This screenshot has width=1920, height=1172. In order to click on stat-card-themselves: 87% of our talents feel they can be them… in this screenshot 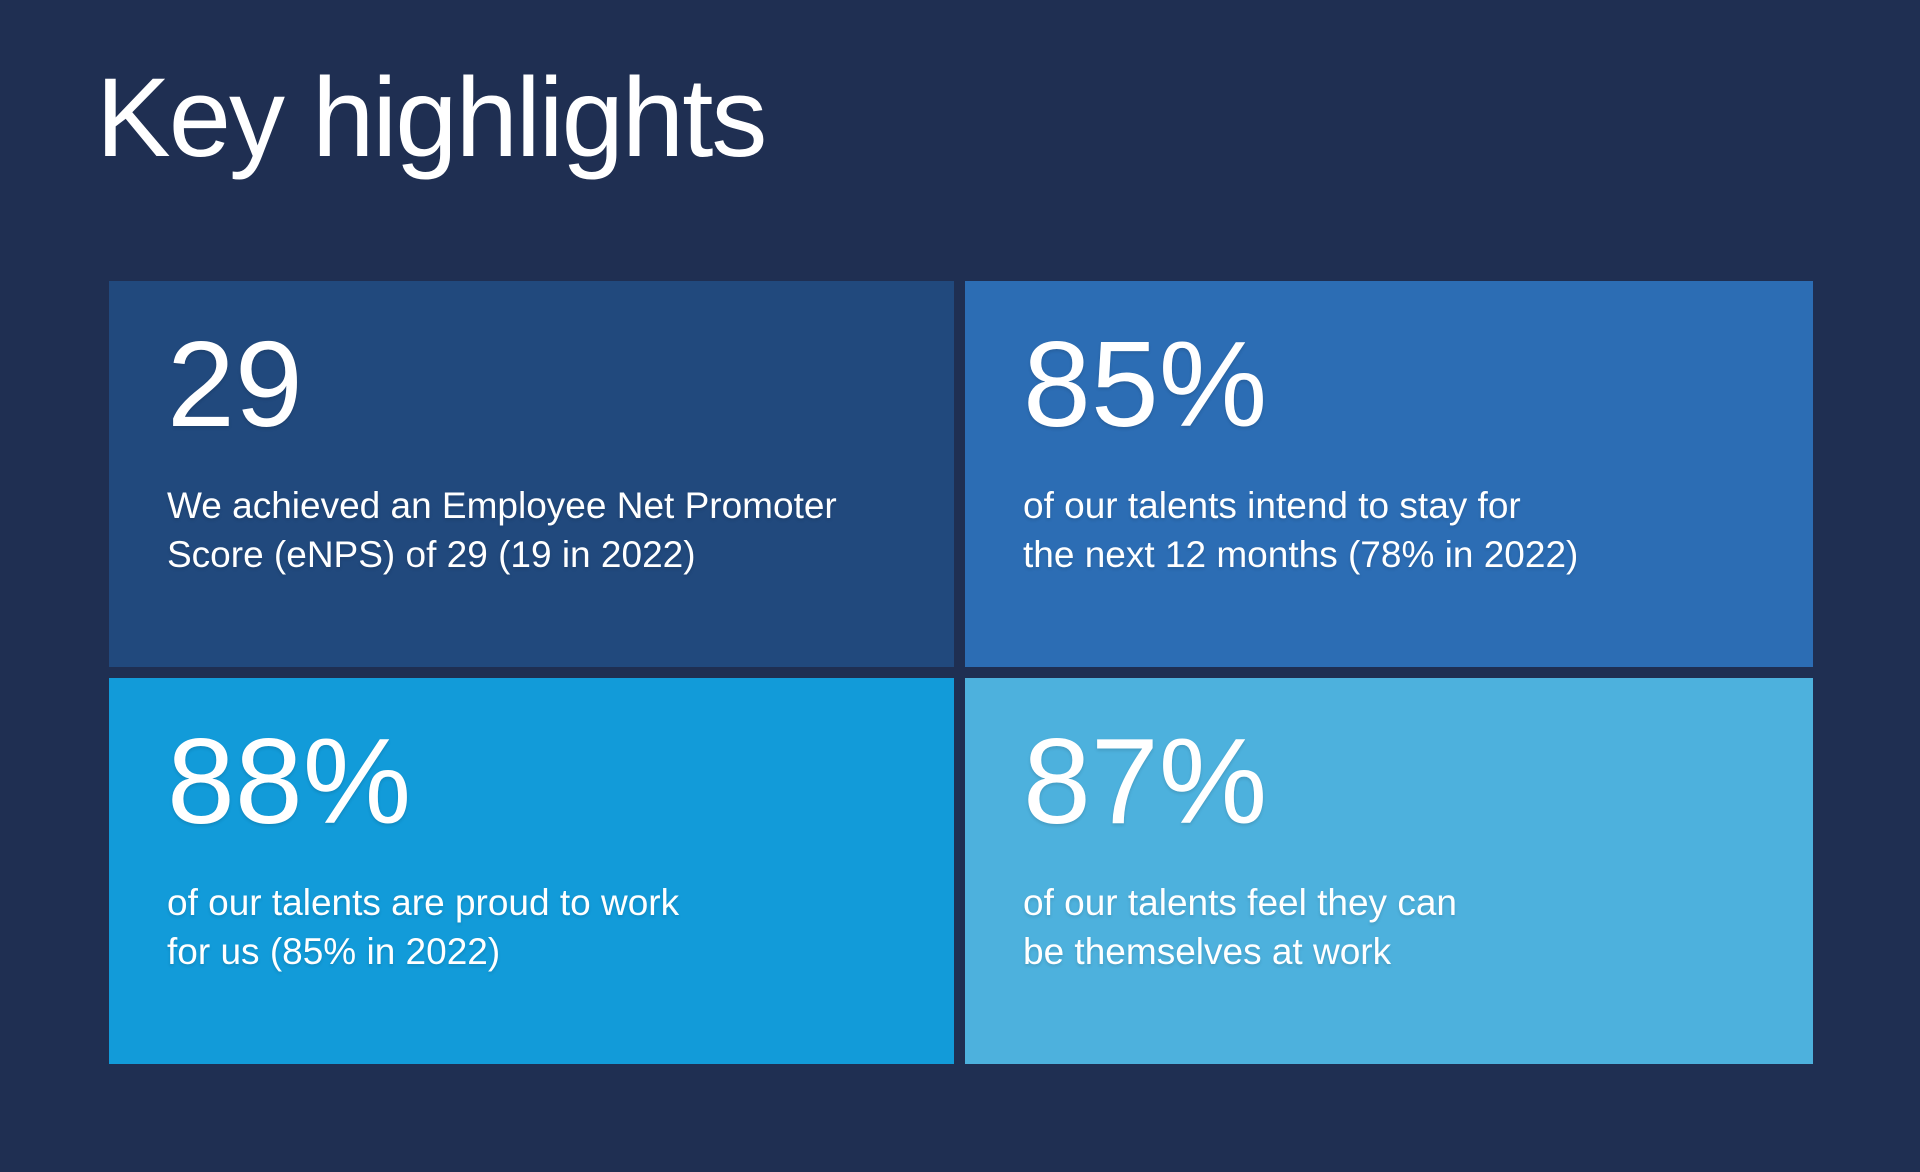, I will do `click(1389, 871)`.